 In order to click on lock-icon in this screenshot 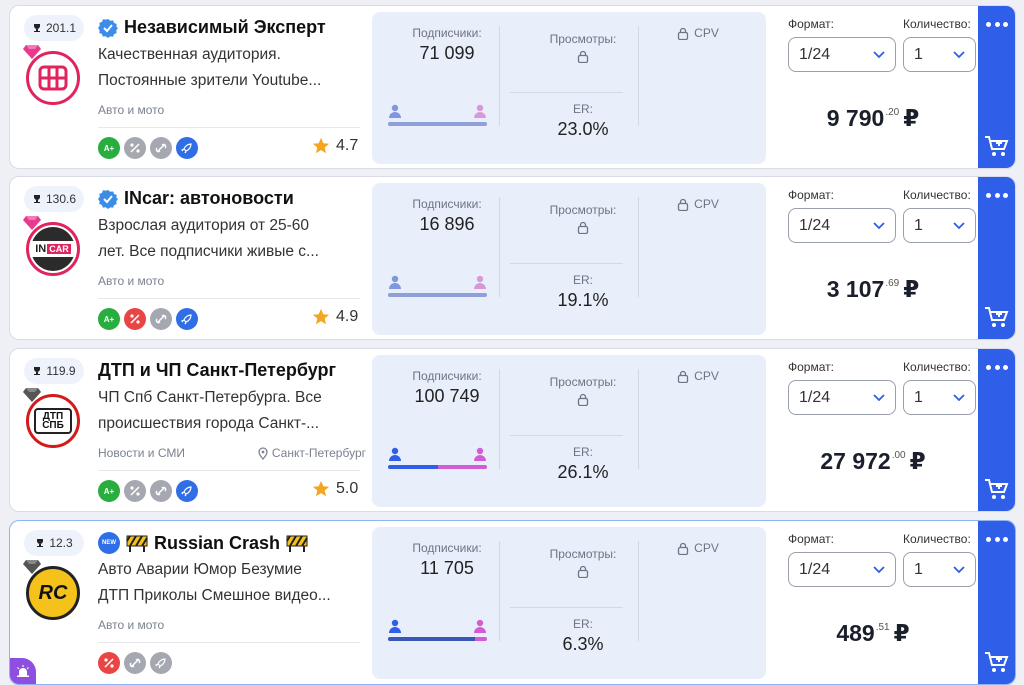, I will do `click(683, 204)`.